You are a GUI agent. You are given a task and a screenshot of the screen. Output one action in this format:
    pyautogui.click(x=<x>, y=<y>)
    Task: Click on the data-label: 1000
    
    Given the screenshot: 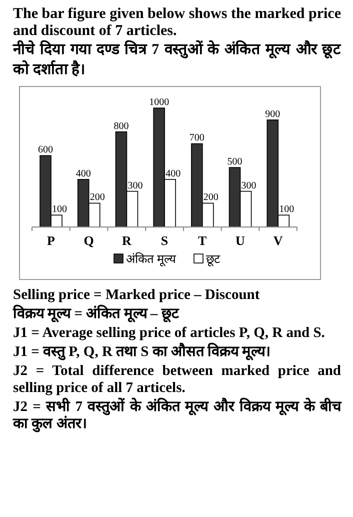 What is the action you would take?
    pyautogui.click(x=159, y=102)
    